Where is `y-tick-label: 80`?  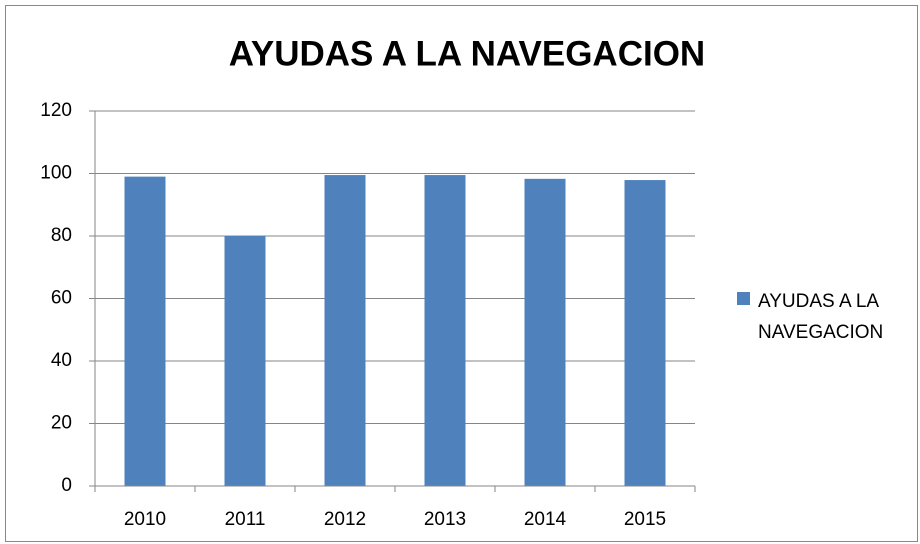 y-tick-label: 80 is located at coordinates (61, 235).